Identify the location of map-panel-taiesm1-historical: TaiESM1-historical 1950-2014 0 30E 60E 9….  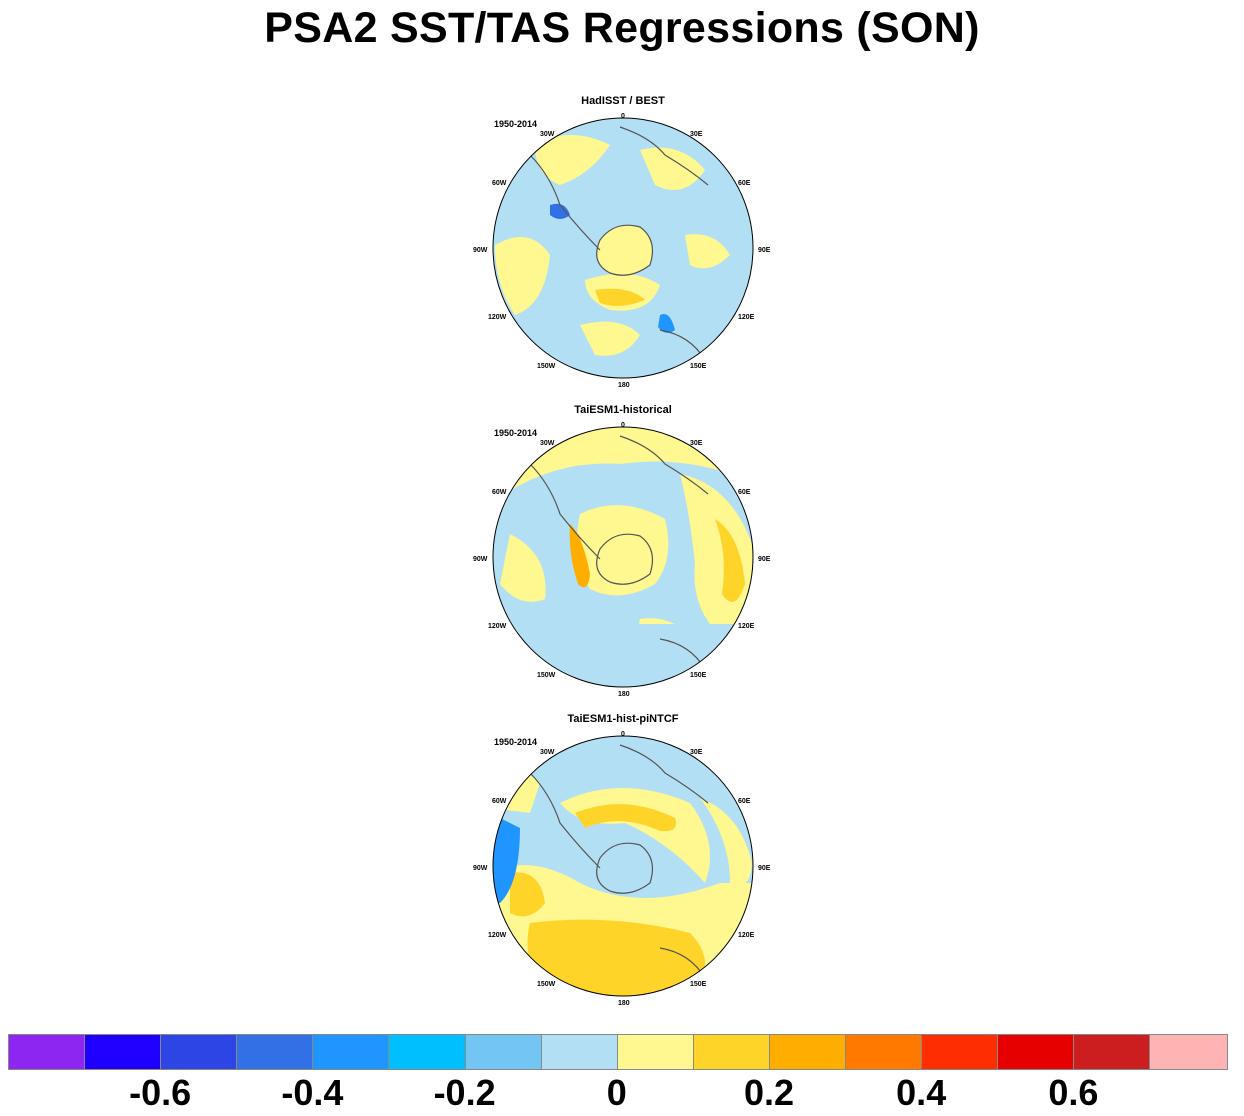
(623, 554).